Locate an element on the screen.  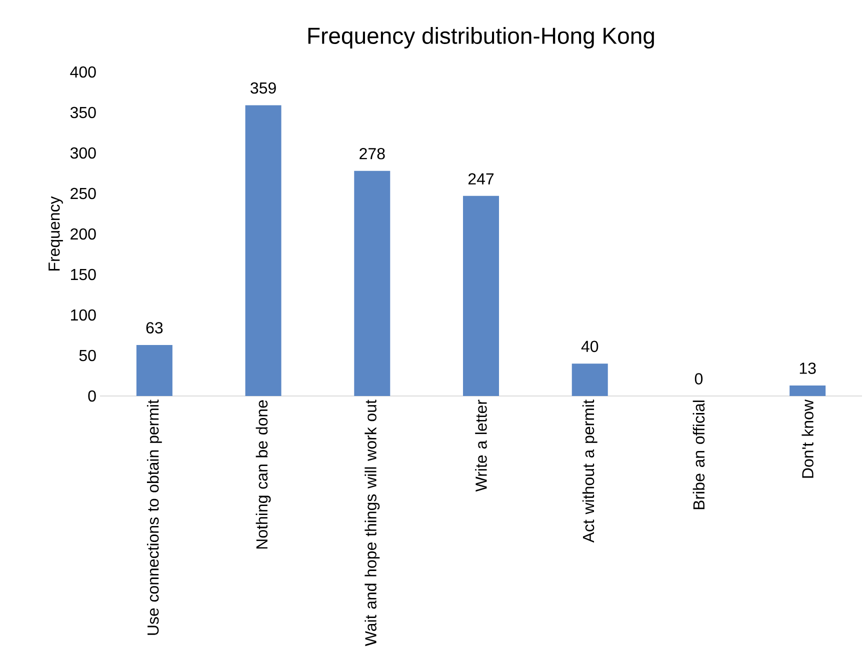
data-label: 13 is located at coordinates (808, 368).